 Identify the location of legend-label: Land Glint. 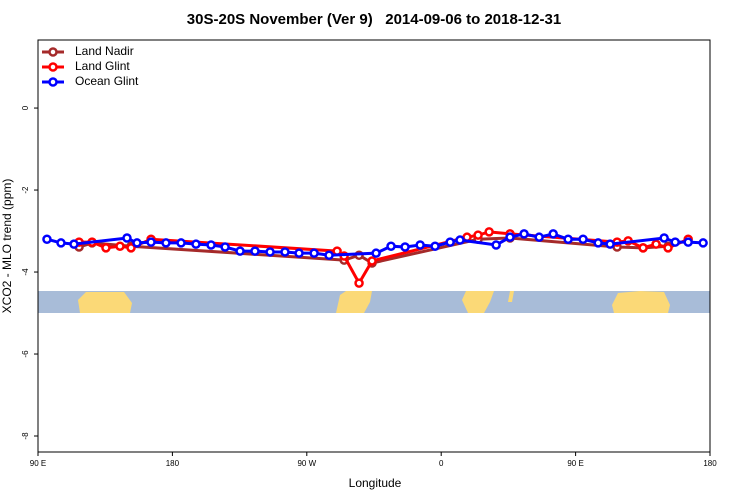
(102, 66).